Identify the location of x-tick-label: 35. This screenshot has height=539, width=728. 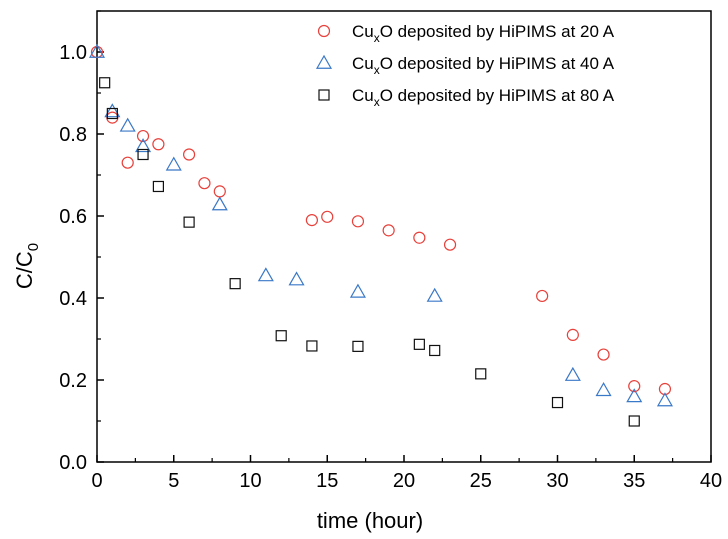
(634, 481).